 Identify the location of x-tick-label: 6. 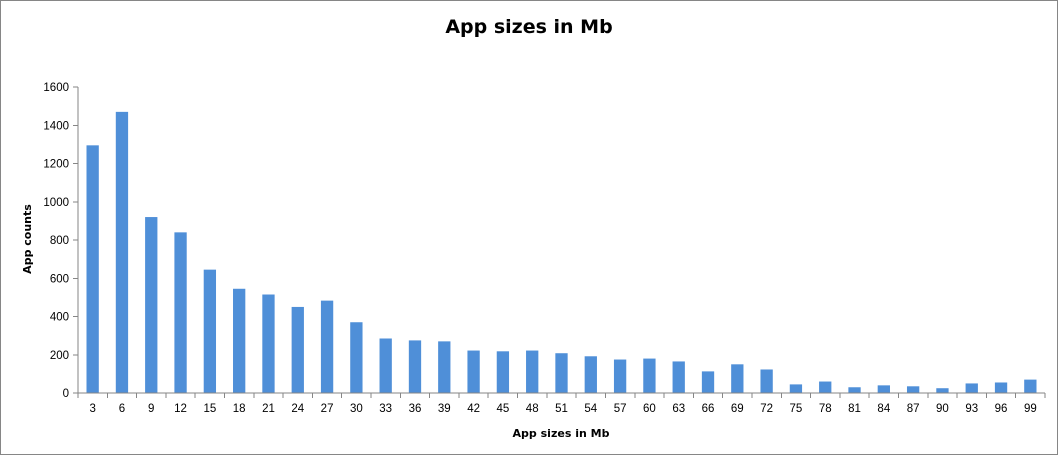
(122, 409).